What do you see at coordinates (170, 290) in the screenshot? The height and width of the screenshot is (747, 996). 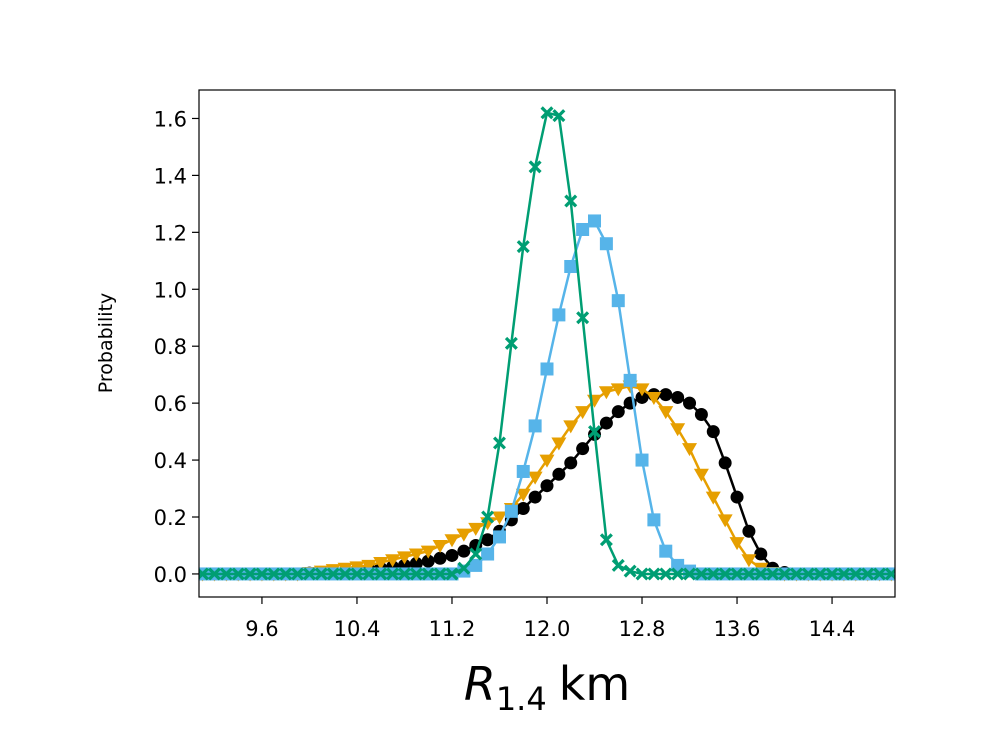 I see `y-tick-label: 1.0` at bounding box center [170, 290].